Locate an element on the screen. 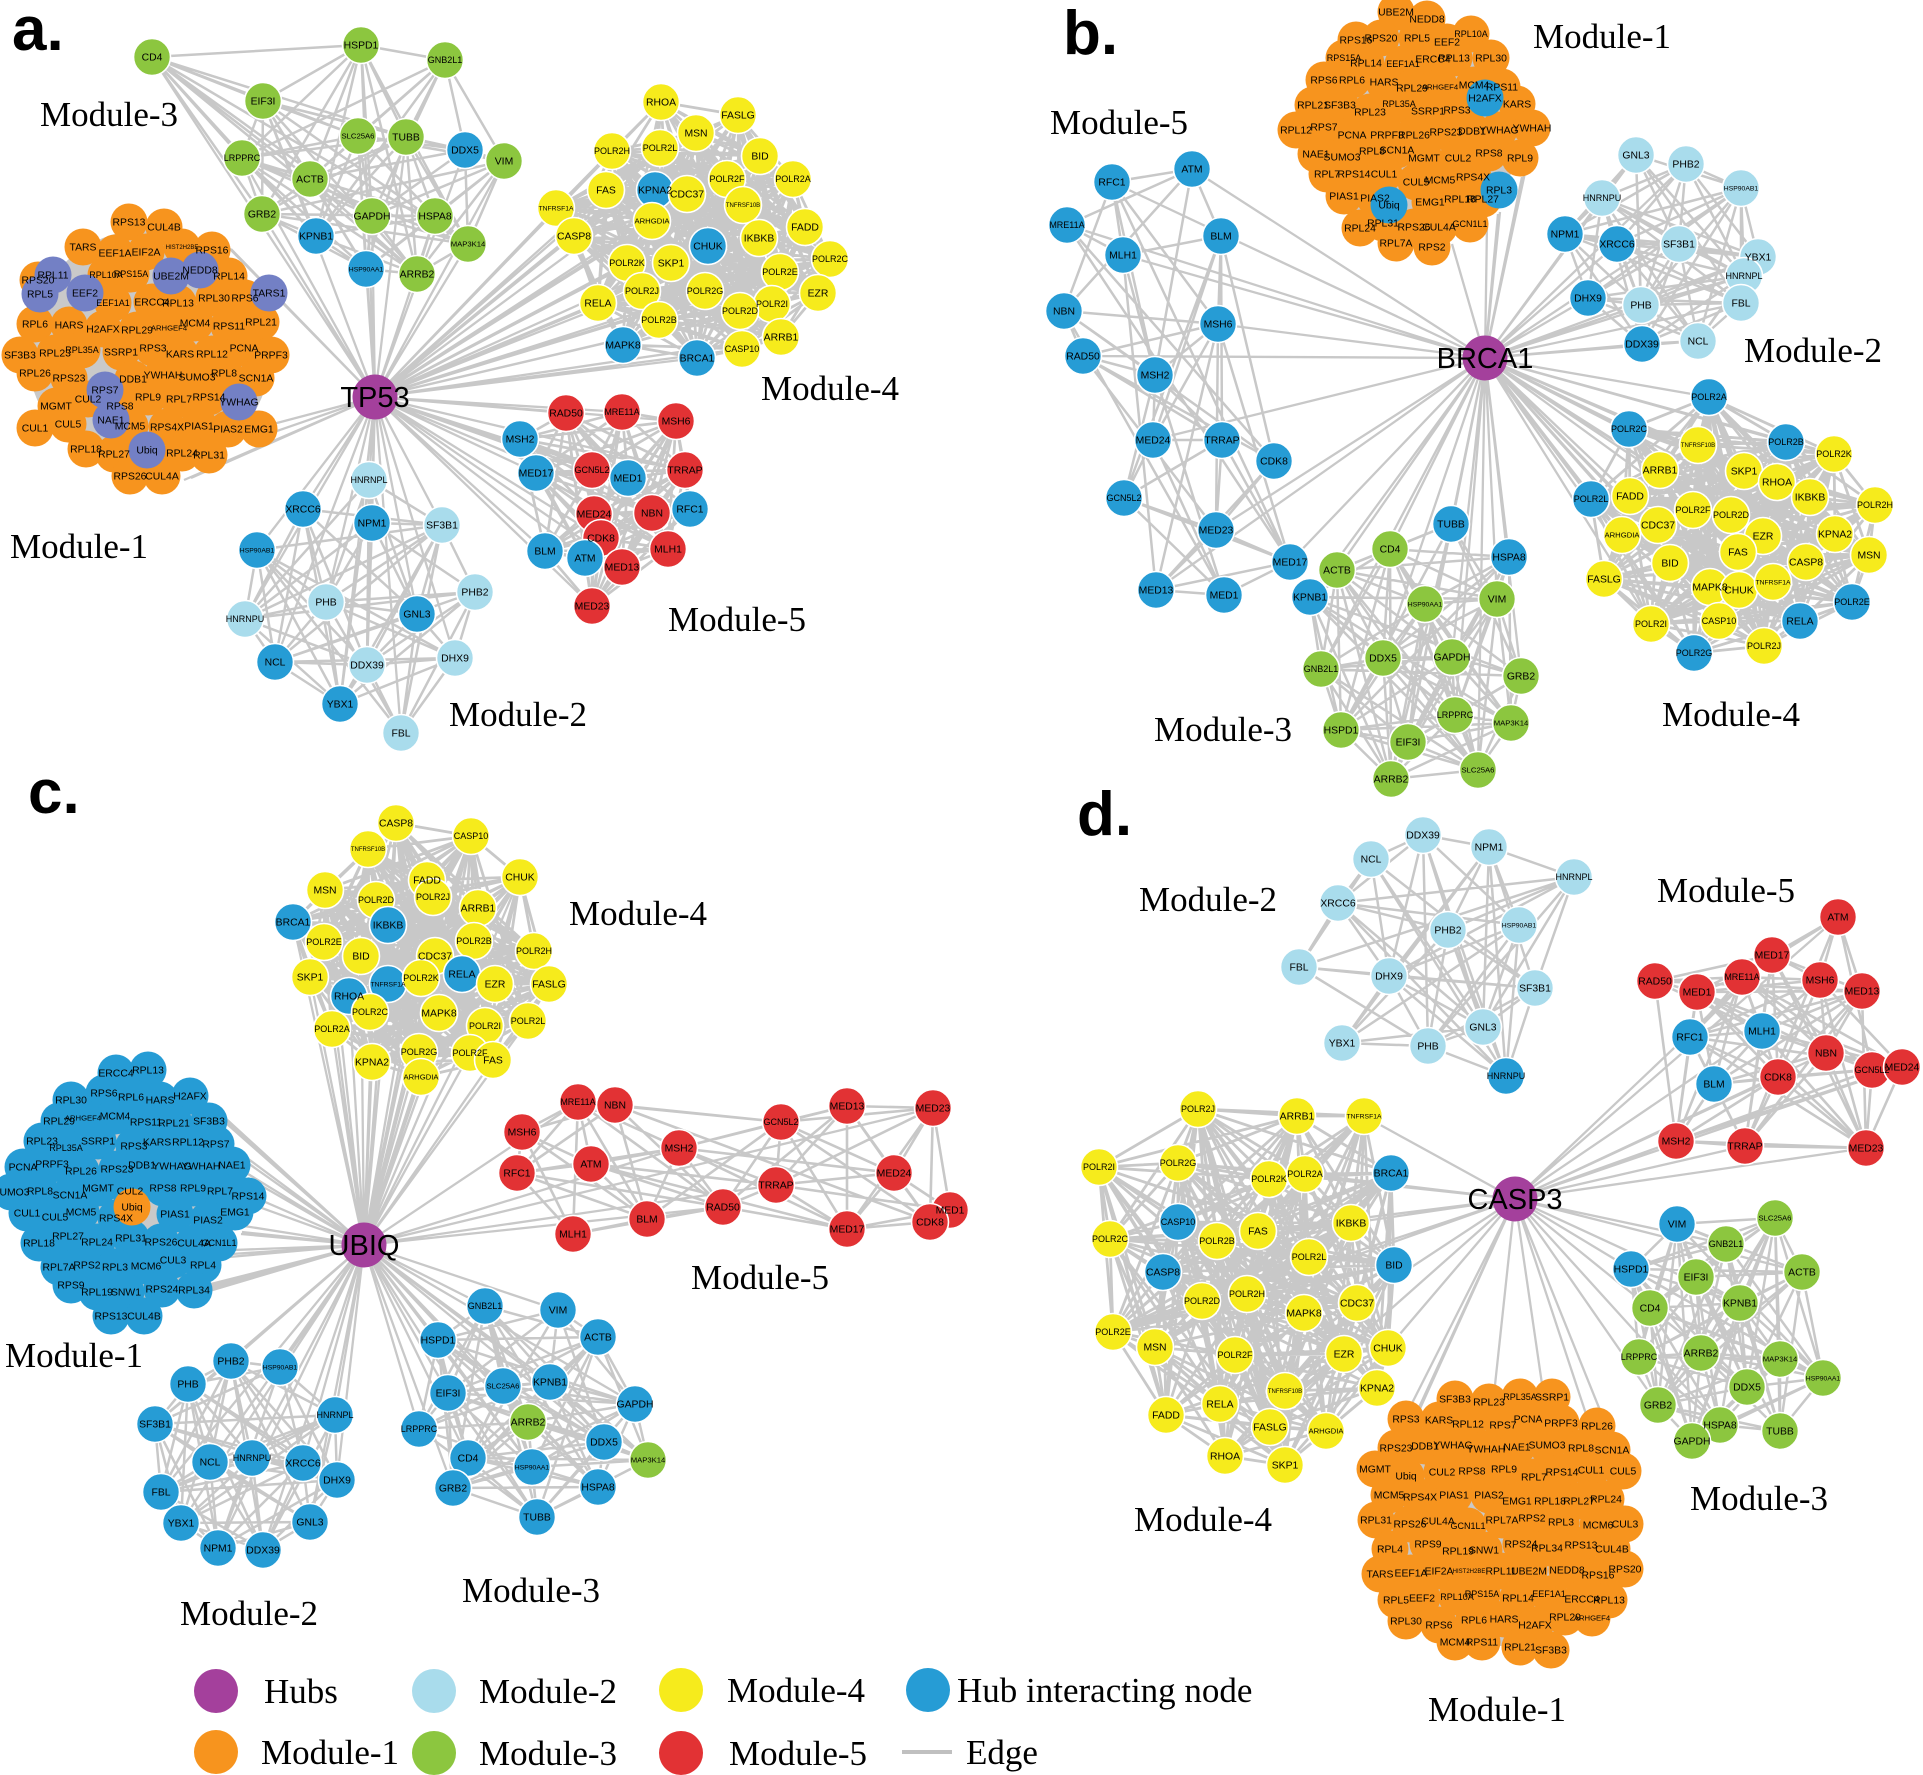  svg-text: PHB is located at coordinates (1640, 306).